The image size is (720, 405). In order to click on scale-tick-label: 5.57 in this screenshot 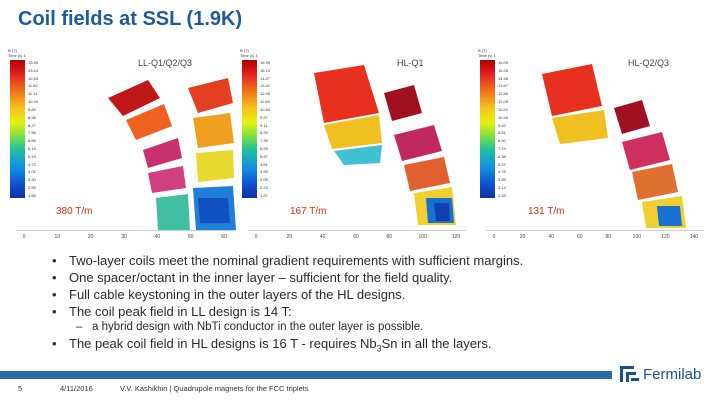, I will do `click(502, 164)`.